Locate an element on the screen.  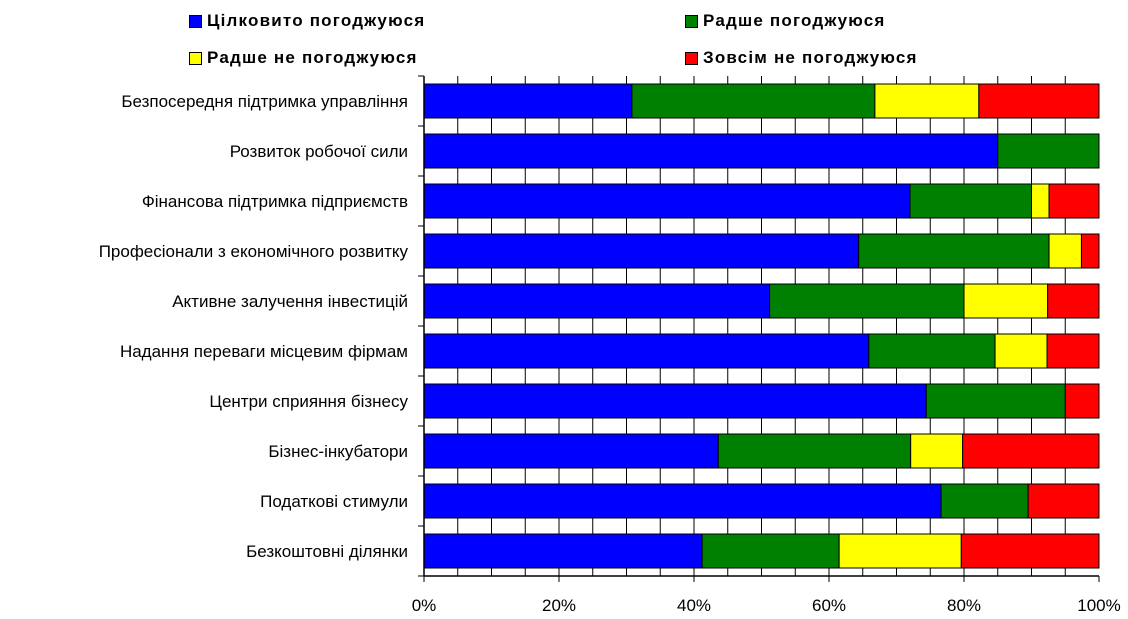
x-tick-label: 60% is located at coordinates (829, 605).